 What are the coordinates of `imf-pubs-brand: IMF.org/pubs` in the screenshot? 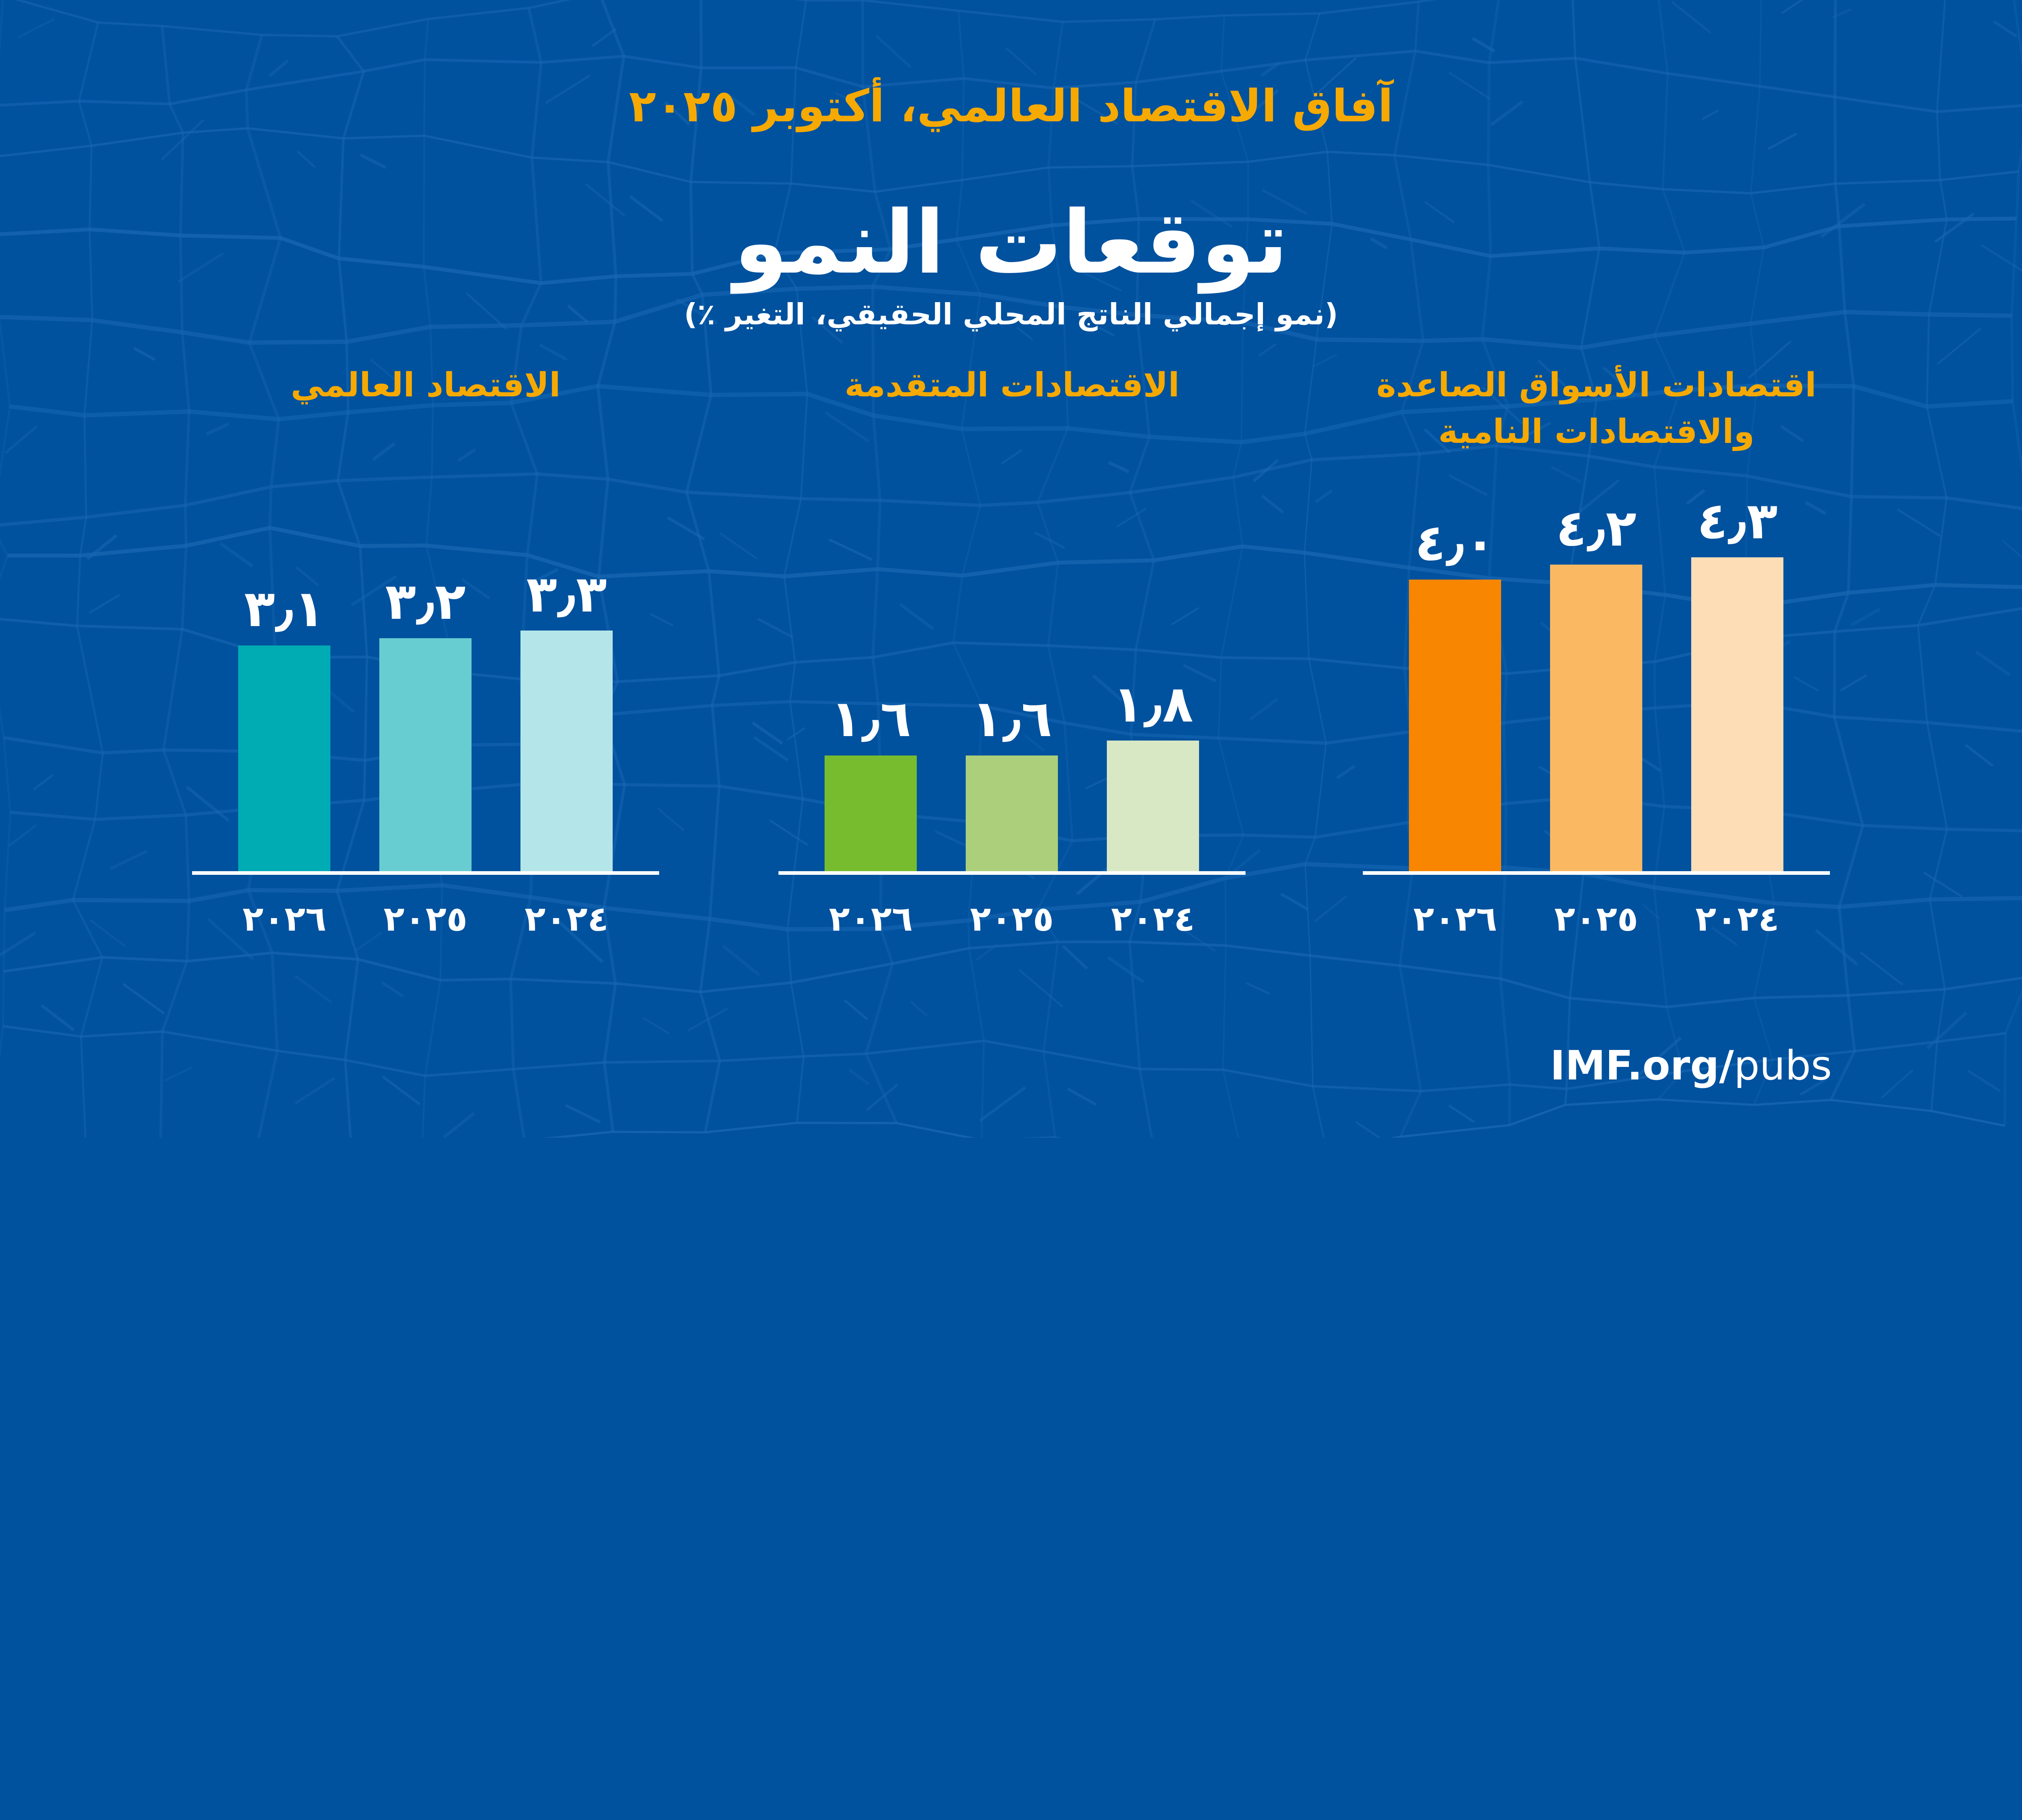 It's located at (1691, 1066).